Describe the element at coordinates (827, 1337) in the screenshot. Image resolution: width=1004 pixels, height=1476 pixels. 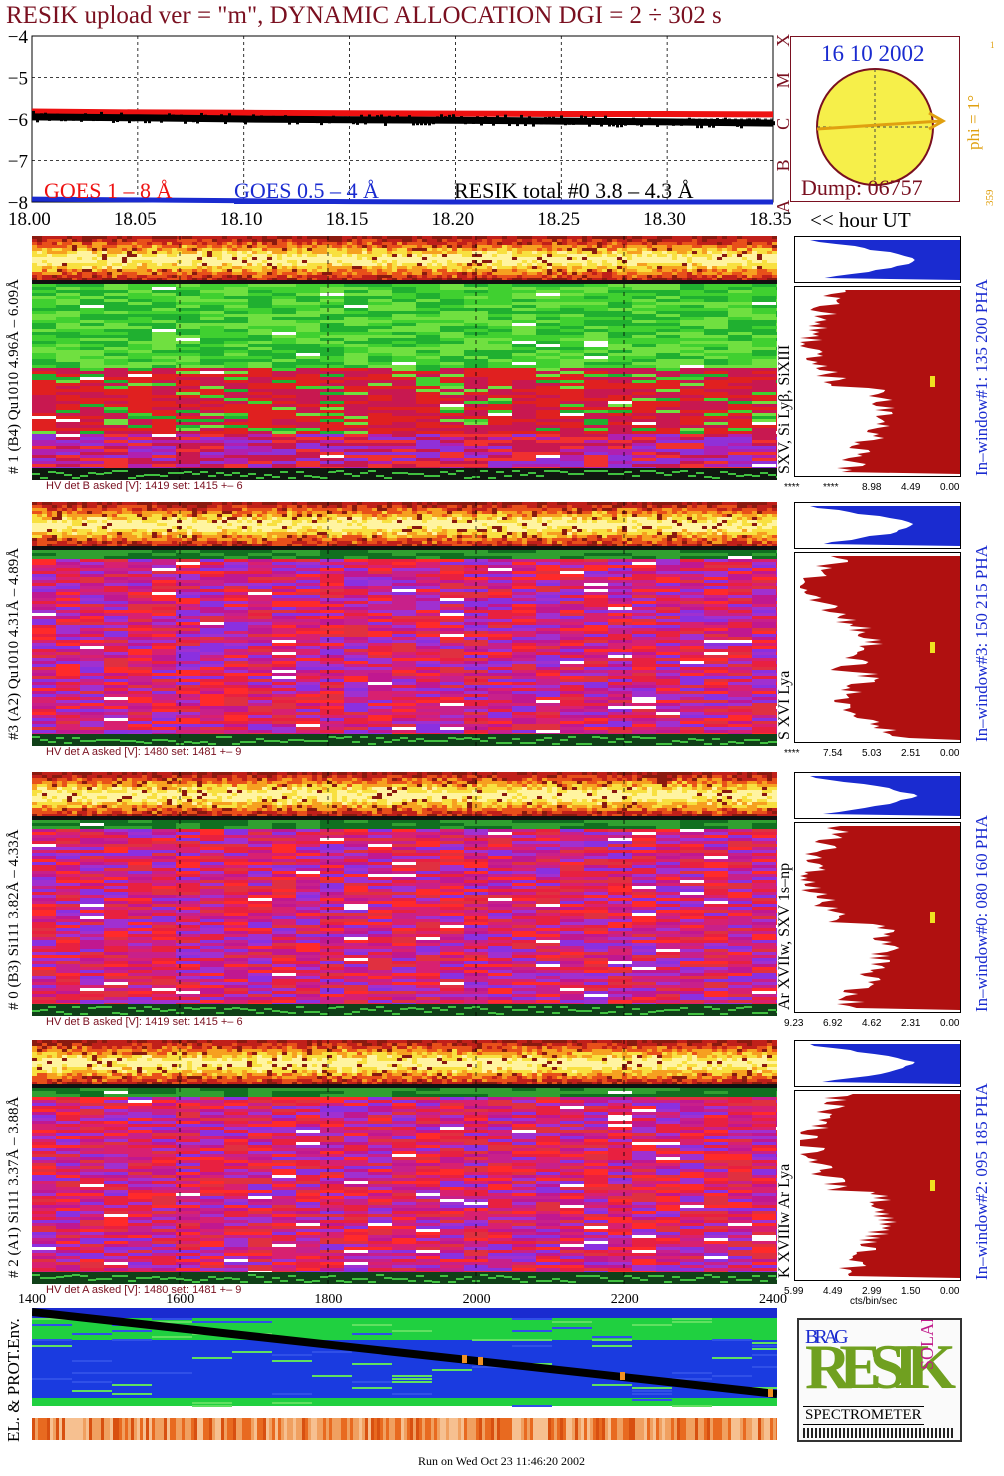
I see `logo-top: BRAG` at that location.